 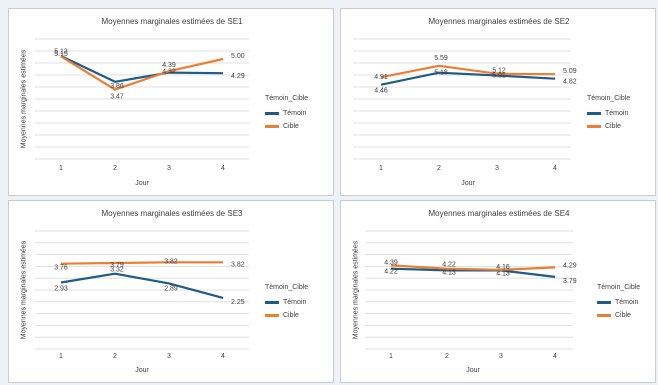 What do you see at coordinates (142, 112) in the screenshot?
I see `chart-svg: 1 2 3 4 Jour 5.15 3.86 4.32 4.29 5.13 3.47 4.39 5.00` at bounding box center [142, 112].